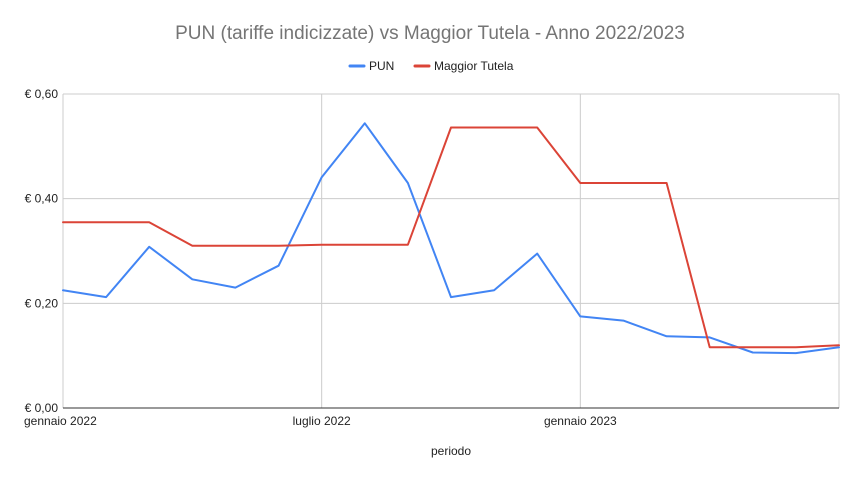  I want to click on y-tick-label: € 0,20, so click(42, 303).